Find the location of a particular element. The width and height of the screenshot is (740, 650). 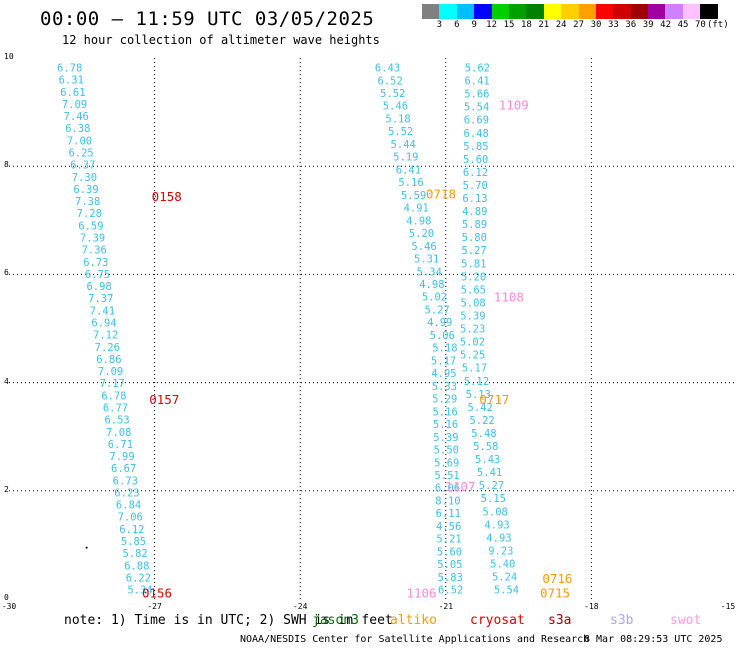

wave-height-label: 5.19 is located at coordinates (405, 158).